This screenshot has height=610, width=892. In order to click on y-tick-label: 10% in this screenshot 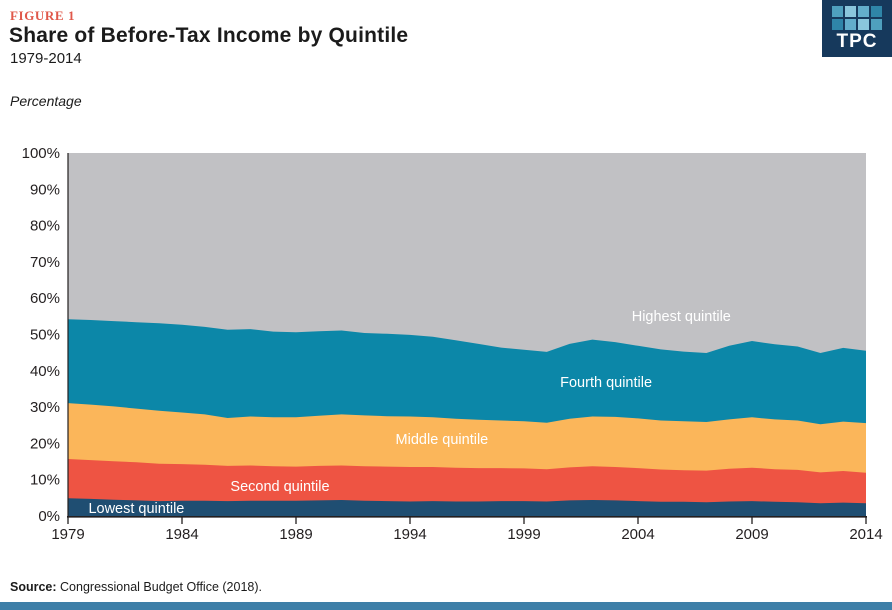, I will do `click(45, 480)`.